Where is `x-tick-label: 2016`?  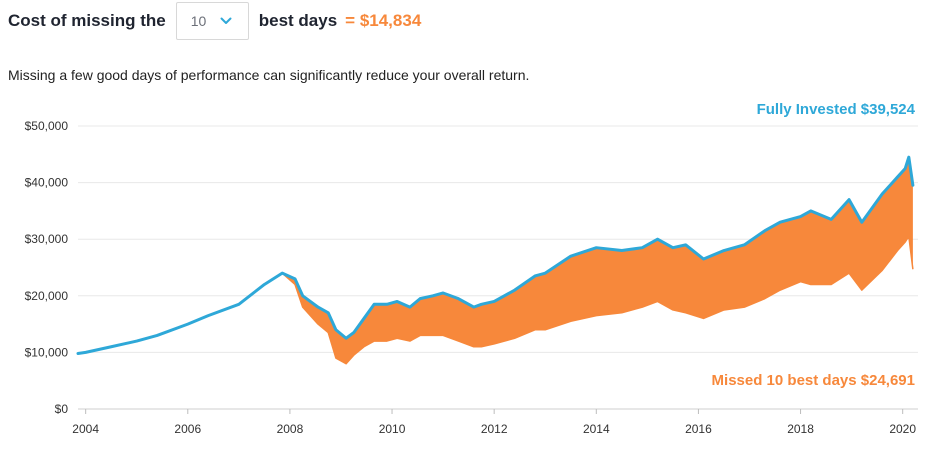
x-tick-label: 2016 is located at coordinates (698, 429).